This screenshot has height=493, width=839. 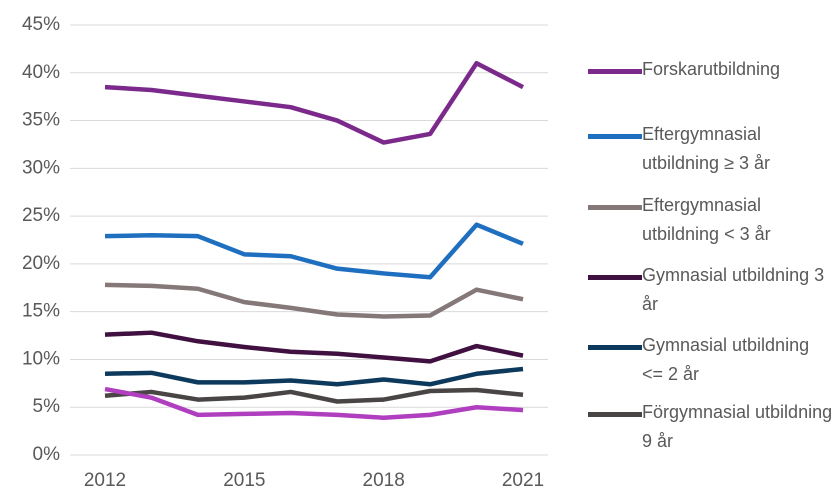 What do you see at coordinates (47, 454) in the screenshot?
I see `y-tick-label: 0%` at bounding box center [47, 454].